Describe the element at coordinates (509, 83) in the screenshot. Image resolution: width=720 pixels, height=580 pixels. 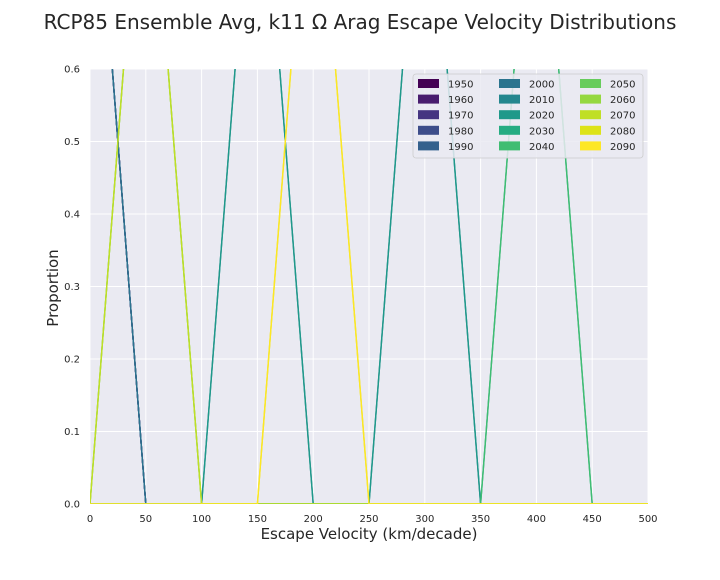
I see `legend-swatch-2000` at that location.